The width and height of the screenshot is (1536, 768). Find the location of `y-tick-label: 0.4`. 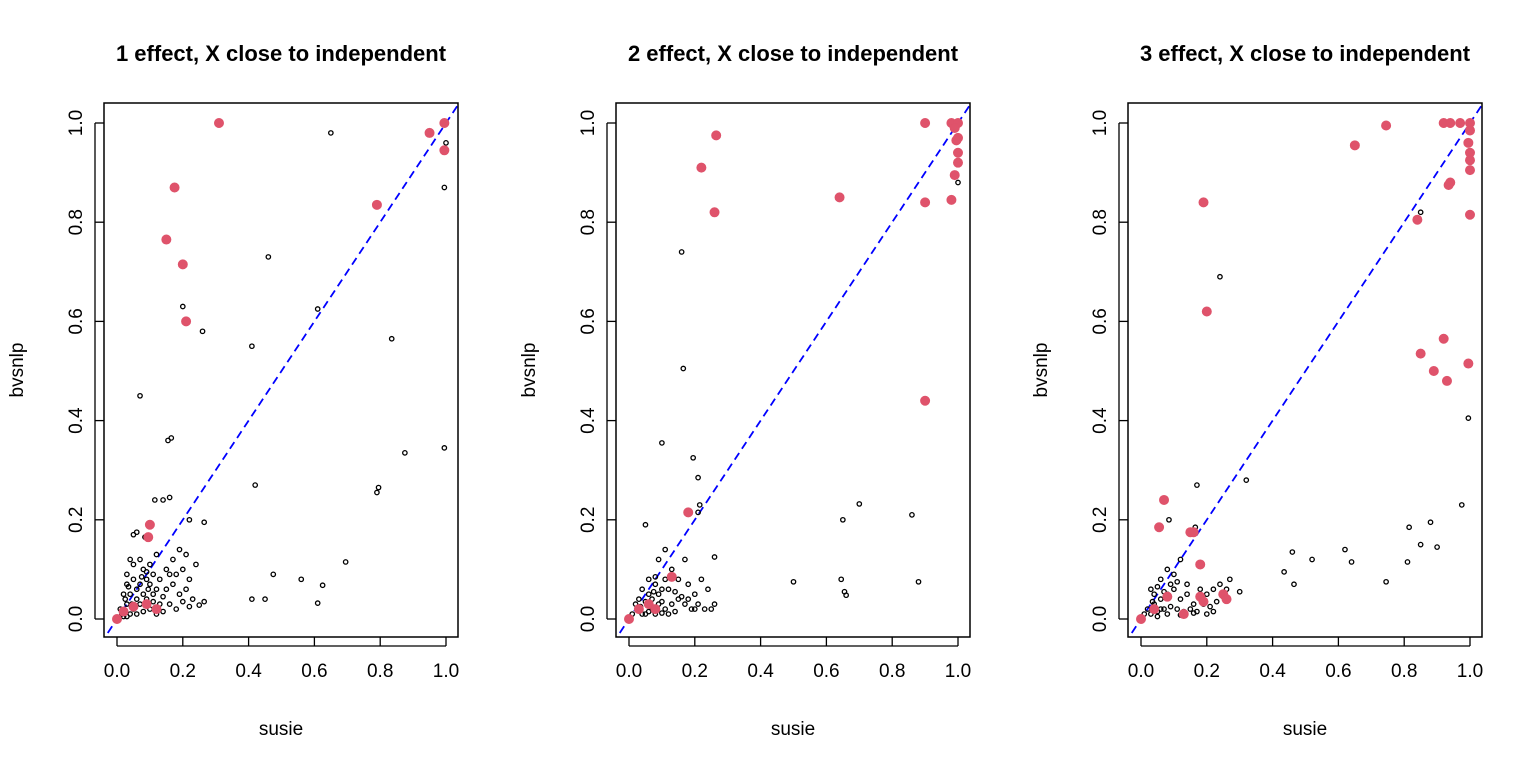

y-tick-label: 0.4 is located at coordinates (588, 420).